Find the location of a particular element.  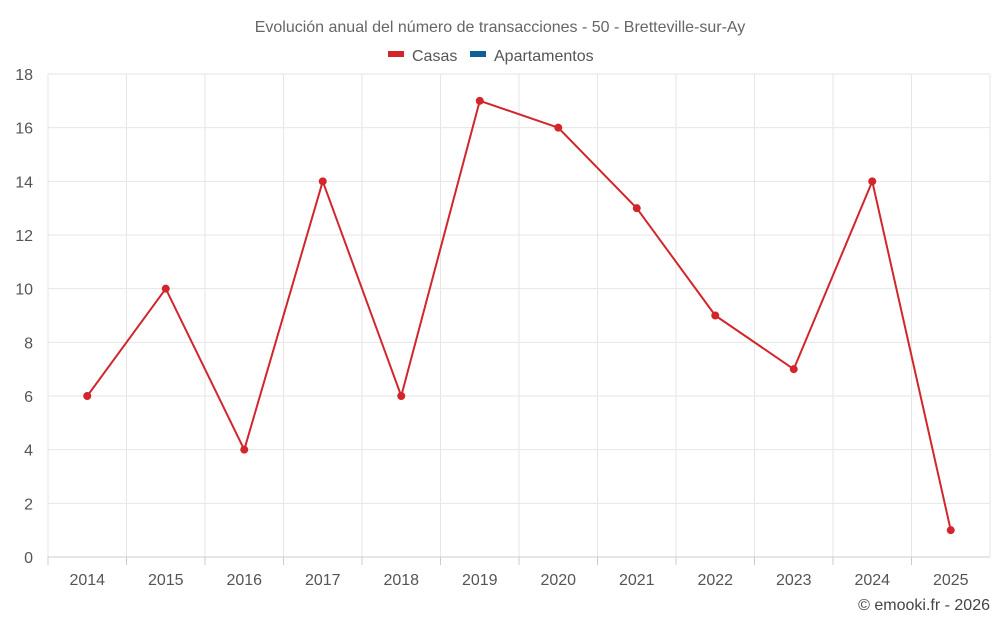

legend-item-casas: Casas is located at coordinates (422, 56).